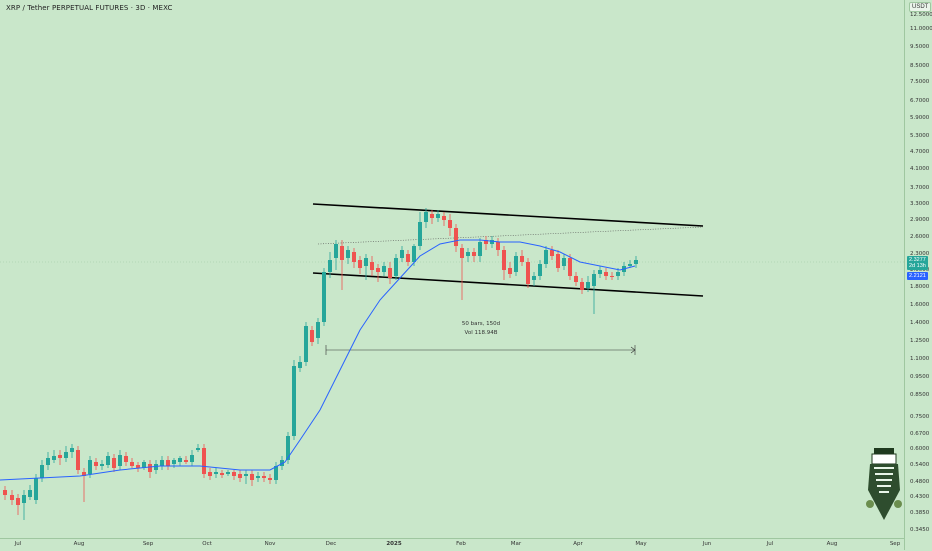 Image resolution: width=932 pixels, height=551 pixels. Describe the element at coordinates (461, 544) in the screenshot. I see `time-tick-label: Feb` at that location.